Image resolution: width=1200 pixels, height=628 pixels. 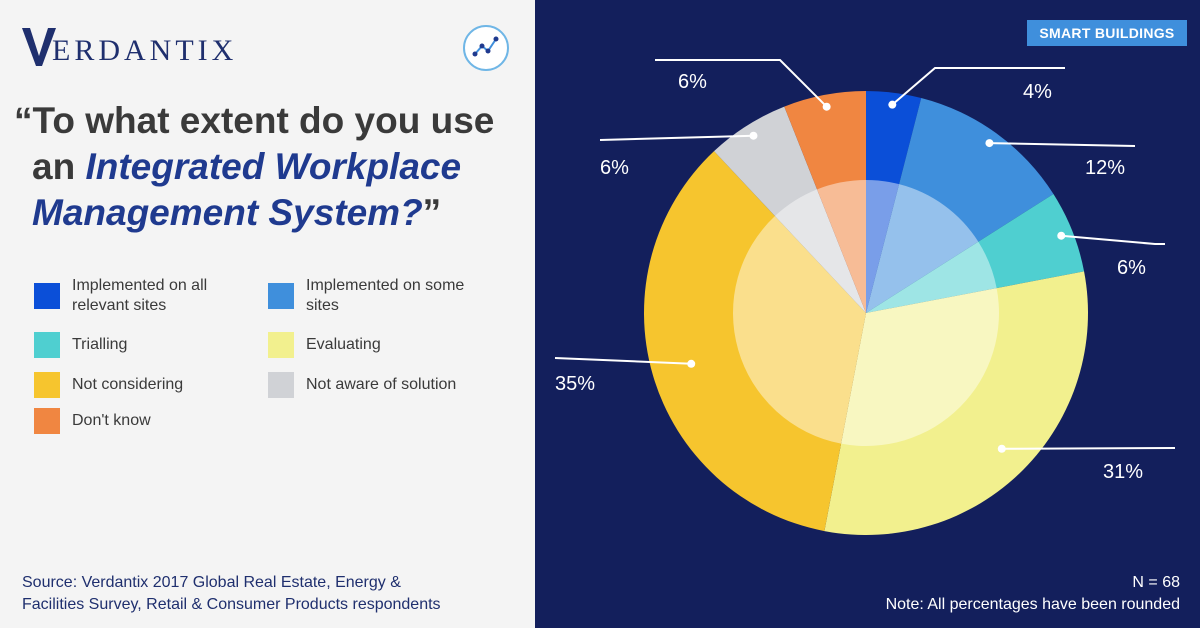 I want to click on analytics-badge-icon, so click(x=486, y=48).